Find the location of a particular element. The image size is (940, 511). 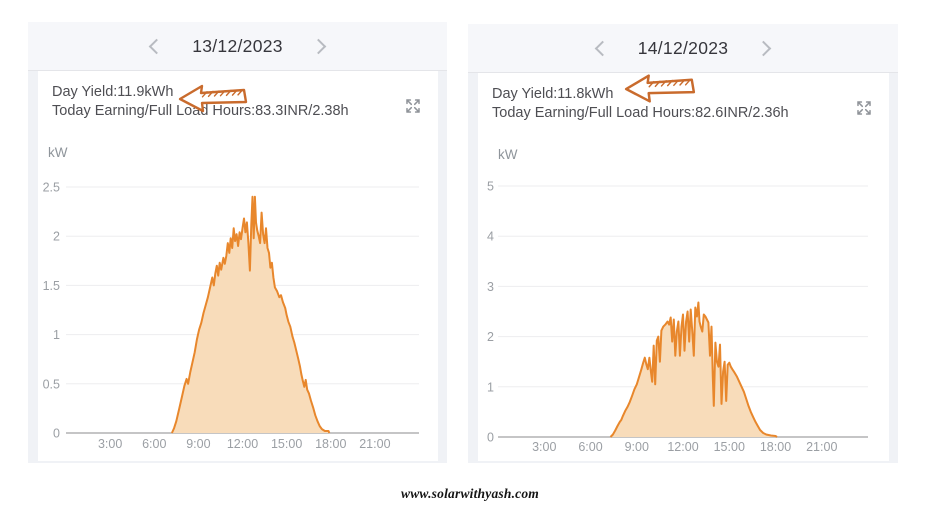

date-navigation: 14/12/2023 is located at coordinates (683, 48).